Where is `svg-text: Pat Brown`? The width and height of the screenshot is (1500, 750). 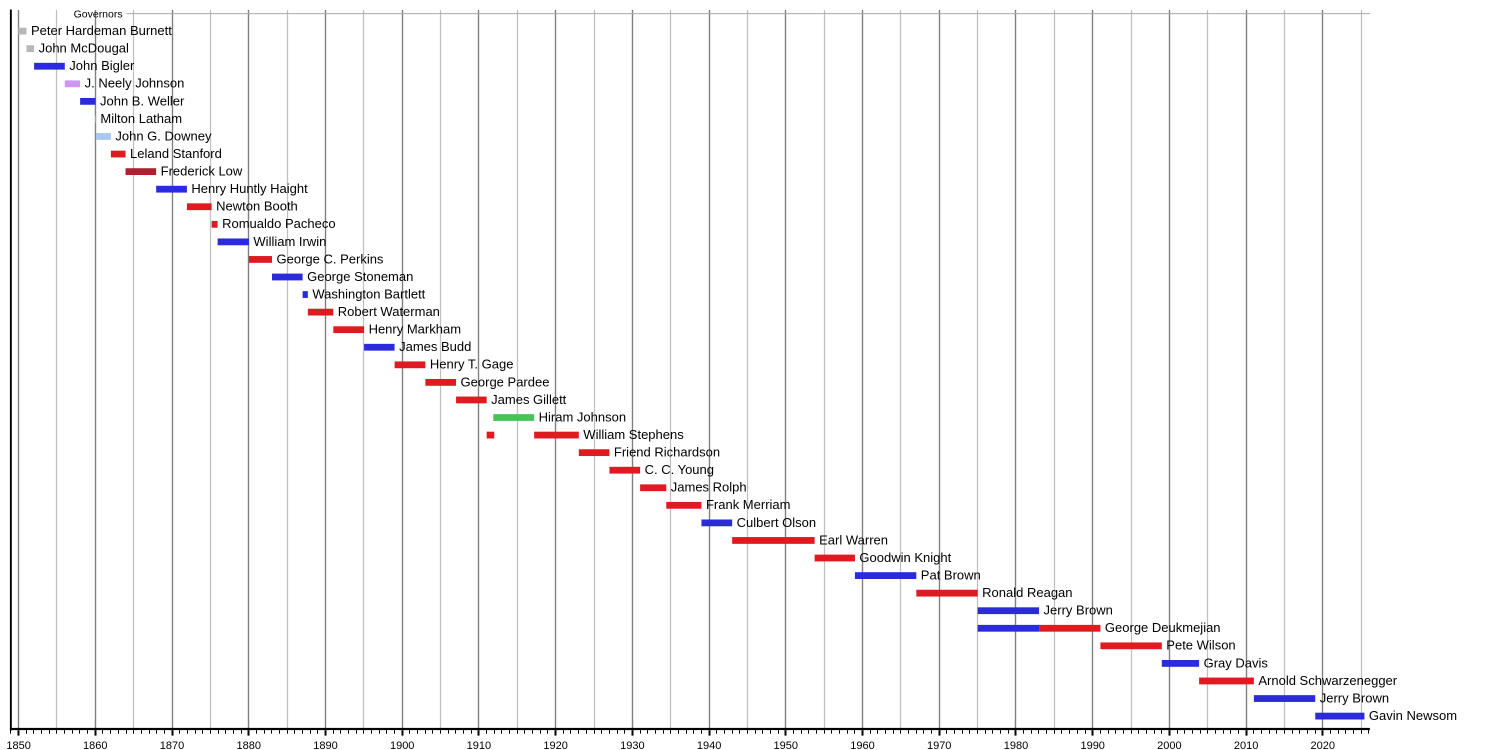
svg-text: Pat Brown is located at coordinates (951, 574).